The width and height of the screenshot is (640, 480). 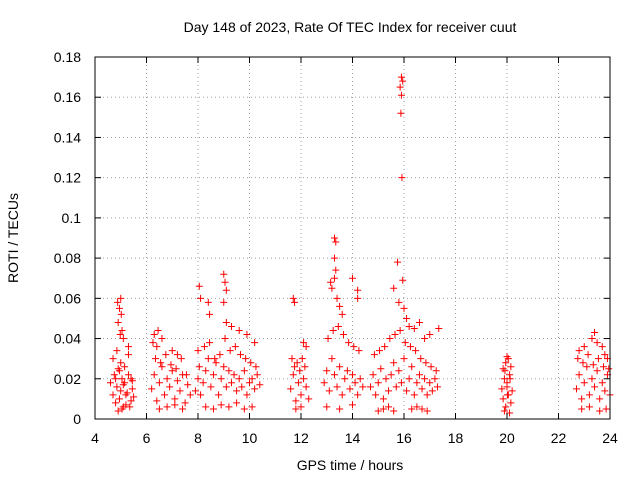 I want to click on y-tick-label: 0.18, so click(x=67, y=57).